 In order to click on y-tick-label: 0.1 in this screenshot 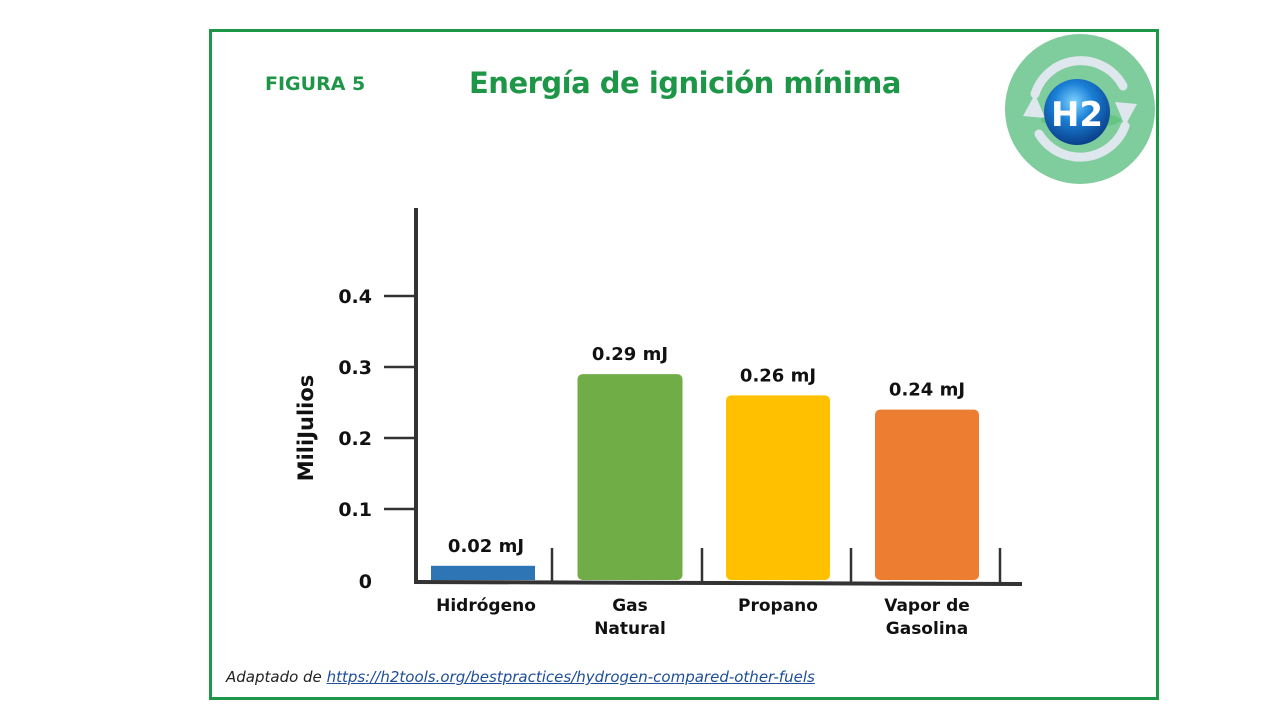, I will do `click(355, 510)`.